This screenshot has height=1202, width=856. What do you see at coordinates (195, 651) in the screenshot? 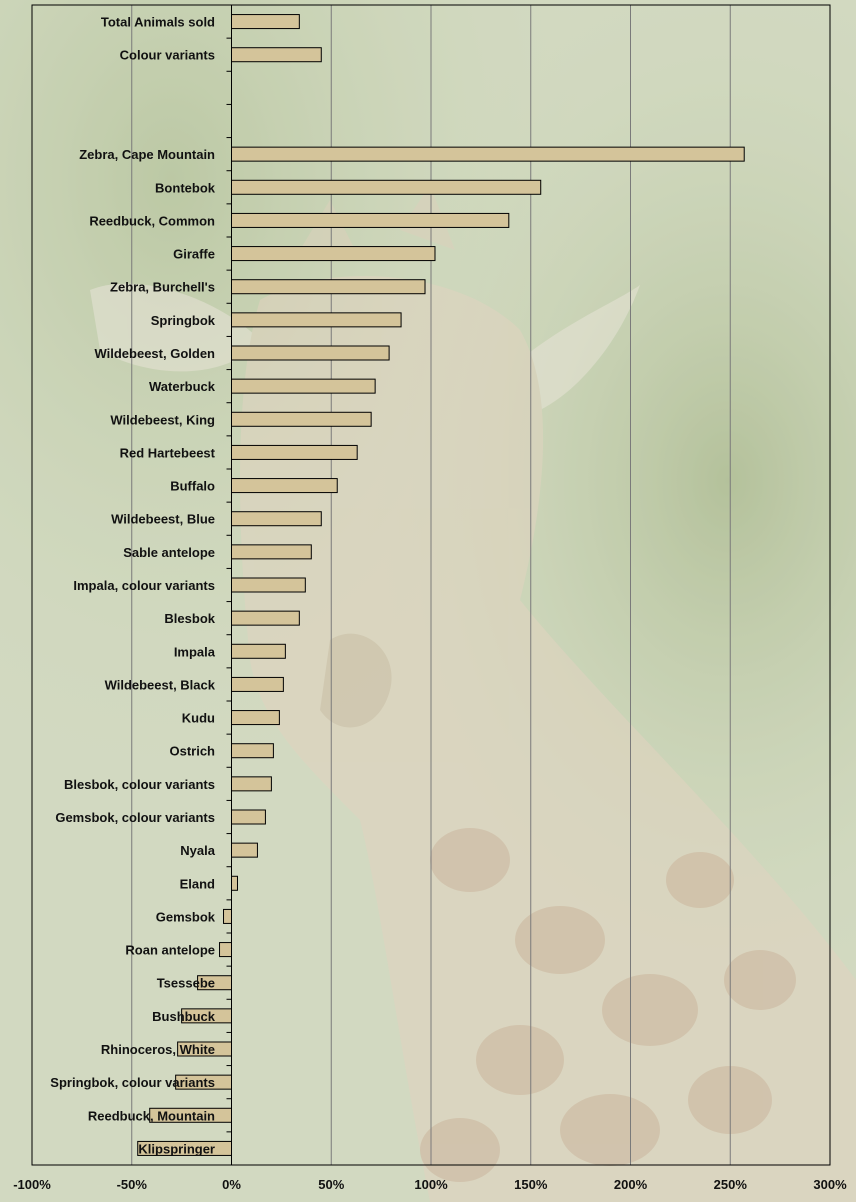
I see `category-label: Impala` at bounding box center [195, 651].